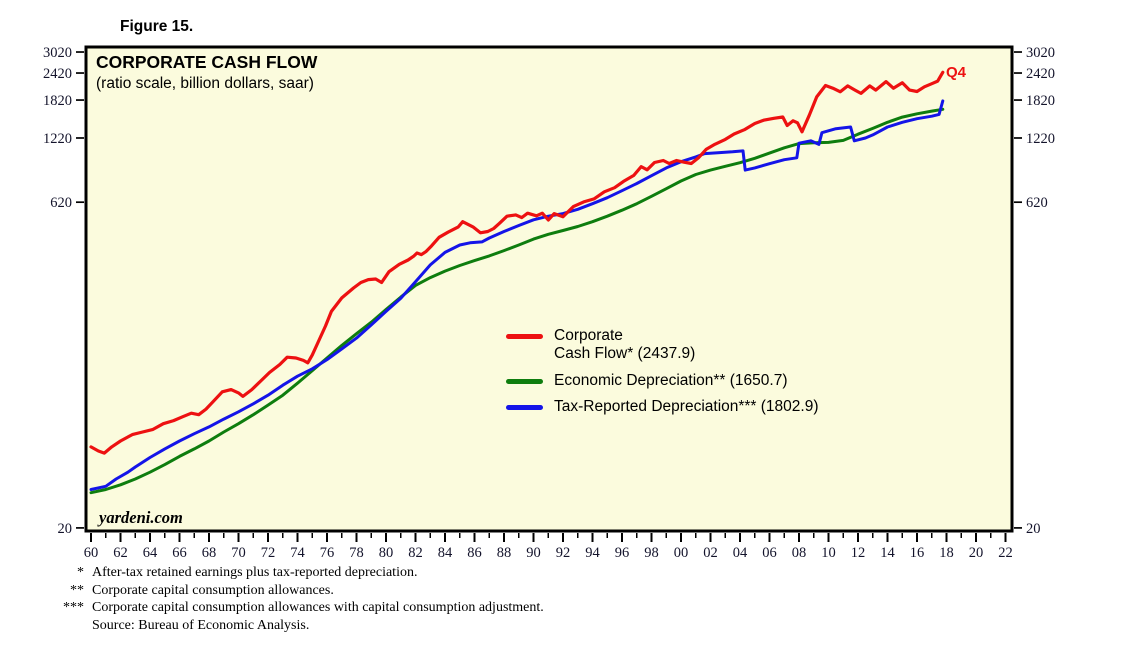 This screenshot has height=649, width=1138. What do you see at coordinates (625, 345) in the screenshot?
I see `legend-label: Corporate Cash Flow* (2437.9)` at bounding box center [625, 345].